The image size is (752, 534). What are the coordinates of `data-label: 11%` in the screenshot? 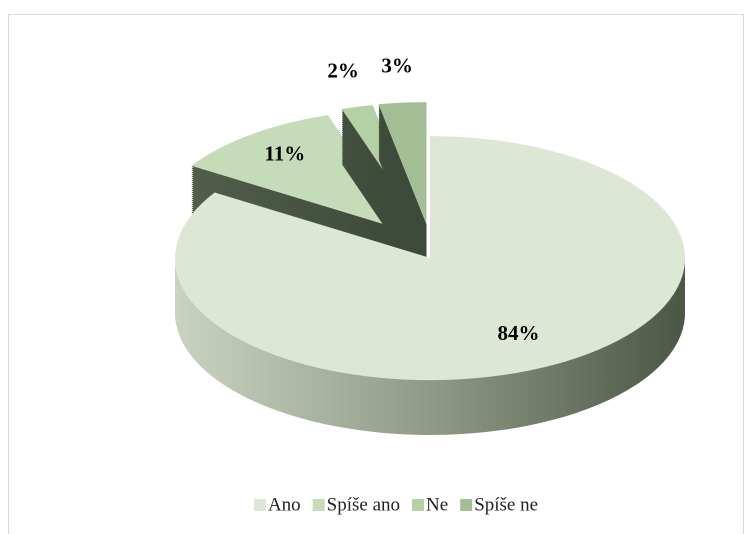 It's located at (284, 154).